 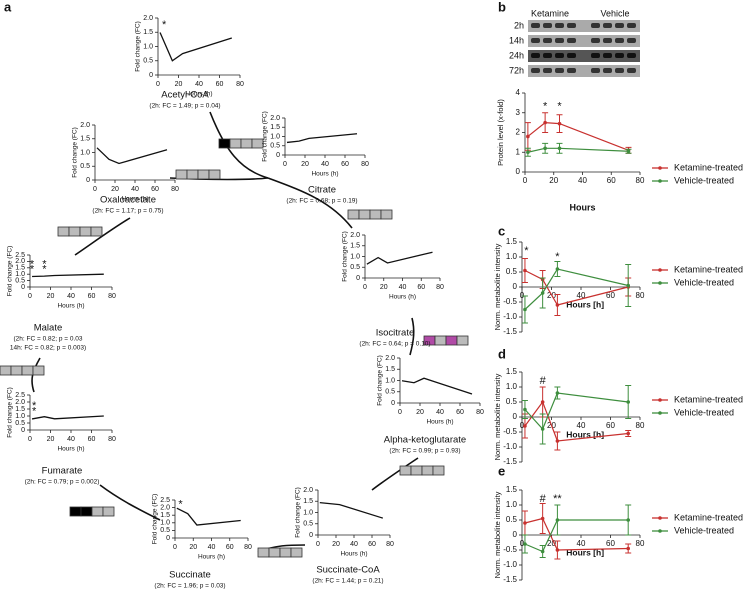 I want to click on legend-dot, so click(x=660, y=270).